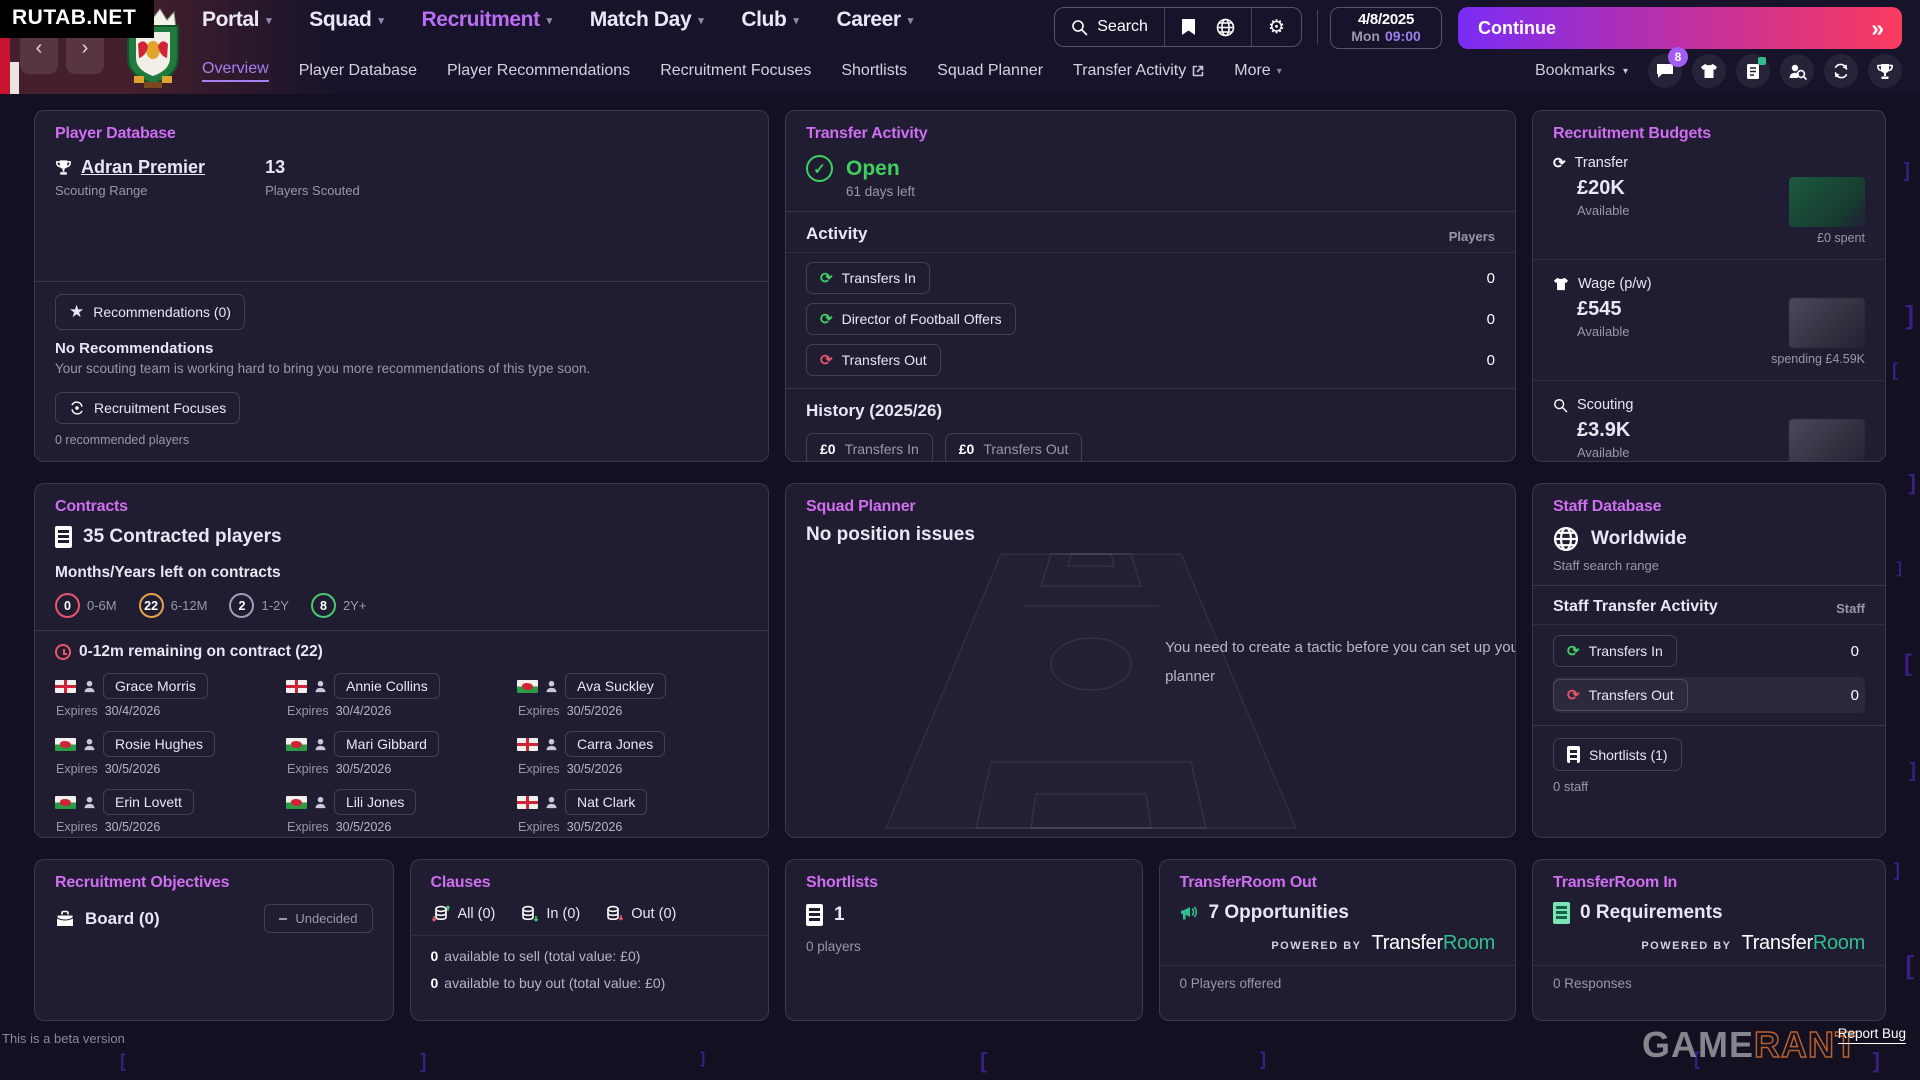  I want to click on trophy-button, so click(1885, 71).